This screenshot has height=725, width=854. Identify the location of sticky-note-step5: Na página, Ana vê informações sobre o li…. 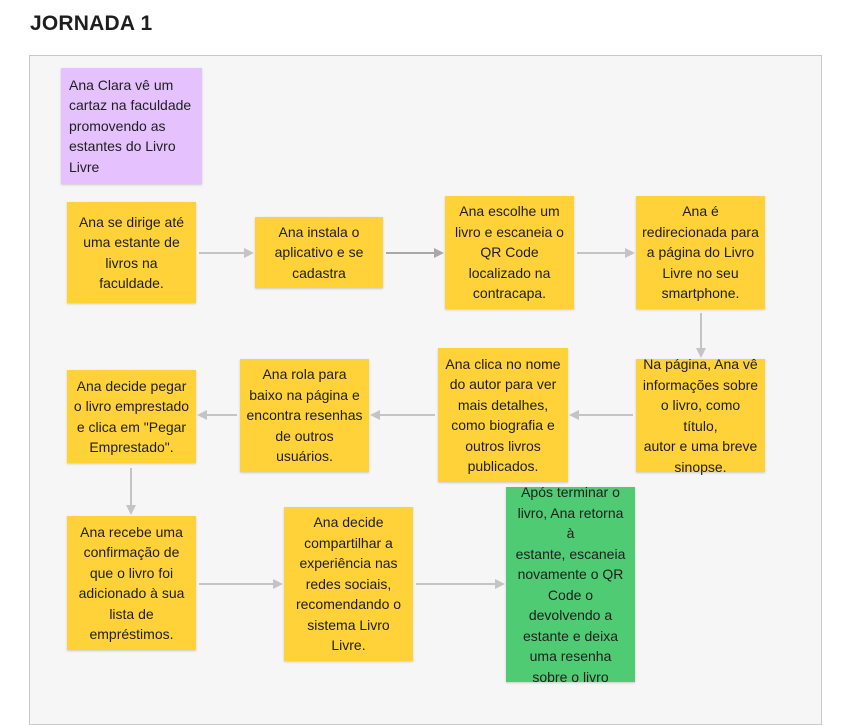
(700, 415).